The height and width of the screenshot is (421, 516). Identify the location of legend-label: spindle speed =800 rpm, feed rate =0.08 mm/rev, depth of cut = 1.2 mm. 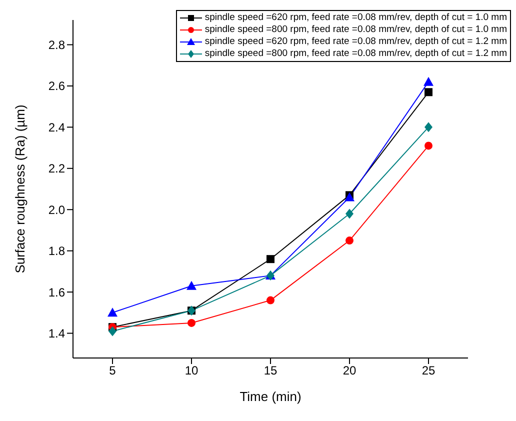
(355, 54).